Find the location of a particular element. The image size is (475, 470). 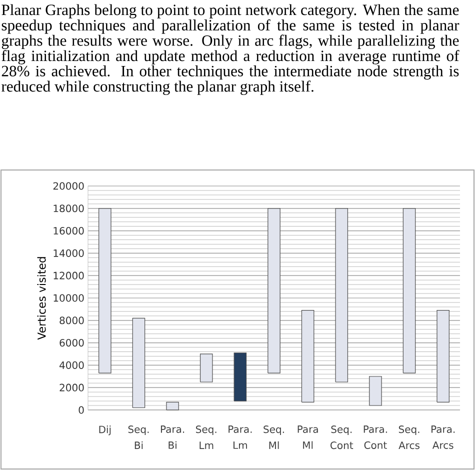

x-tick-label: Para. Lm is located at coordinates (240, 437).